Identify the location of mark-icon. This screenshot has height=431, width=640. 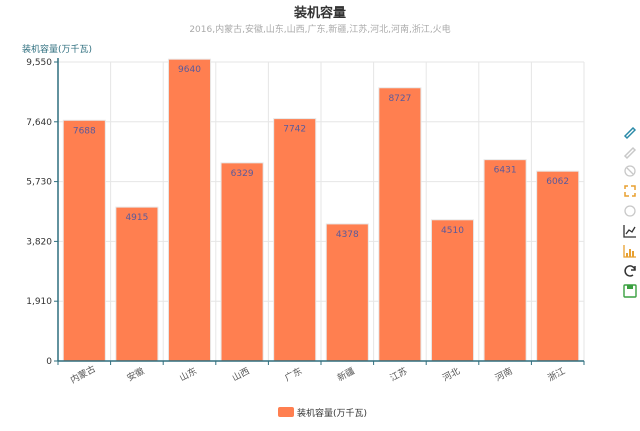
(630, 131).